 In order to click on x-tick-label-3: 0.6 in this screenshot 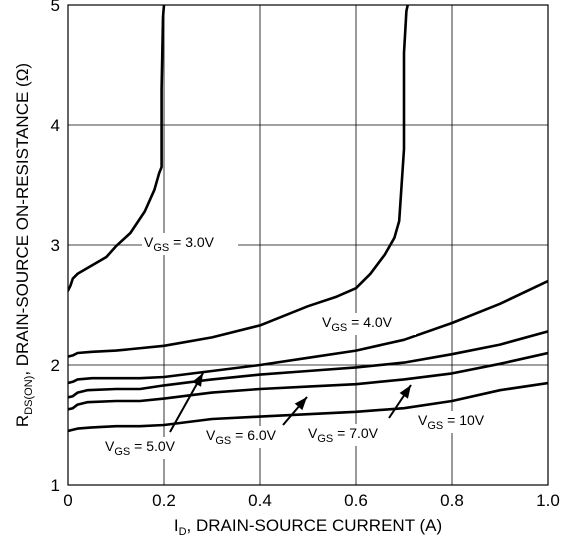, I will do `click(356, 500)`.